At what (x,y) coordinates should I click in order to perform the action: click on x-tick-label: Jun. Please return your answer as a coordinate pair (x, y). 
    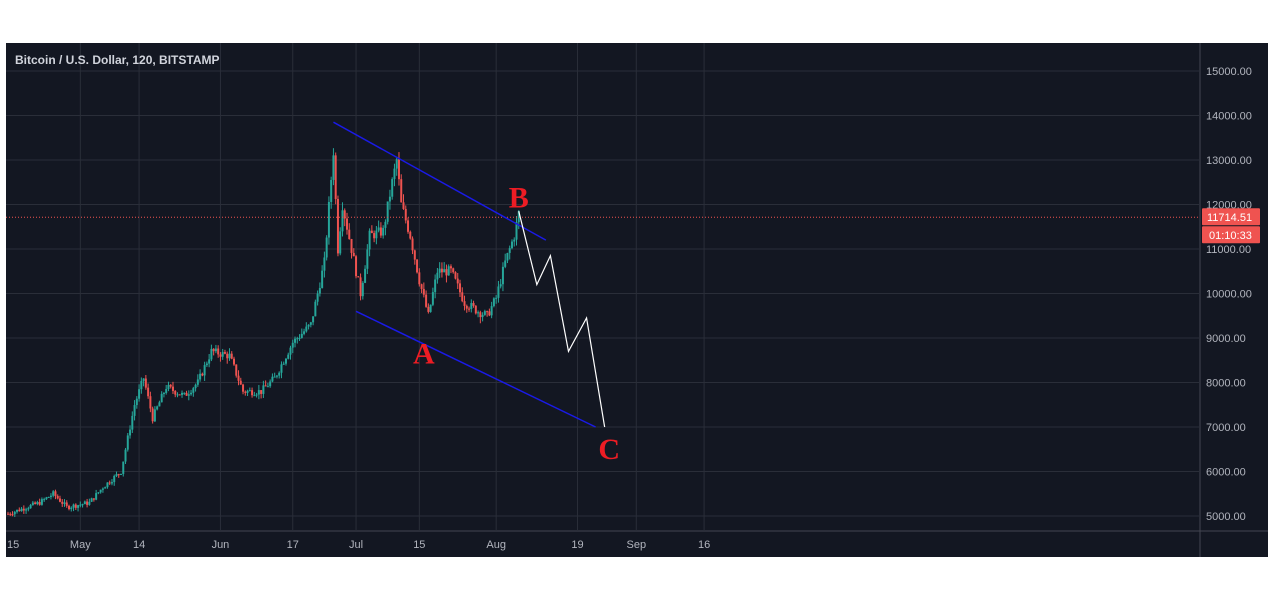
    Looking at the image, I should click on (221, 545).